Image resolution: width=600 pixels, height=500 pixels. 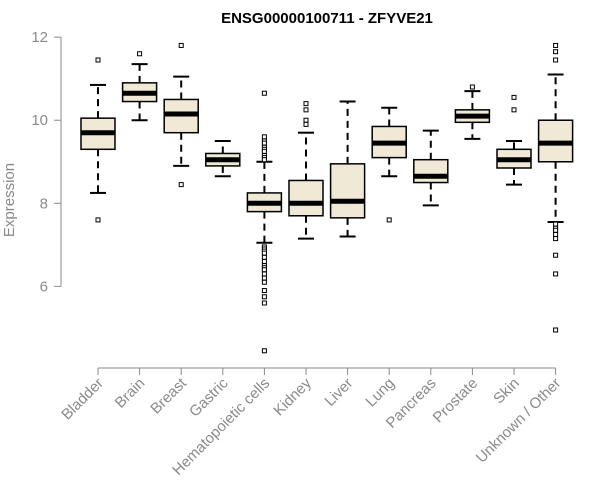 I want to click on y-tick-label-12: 12, so click(x=39, y=37).